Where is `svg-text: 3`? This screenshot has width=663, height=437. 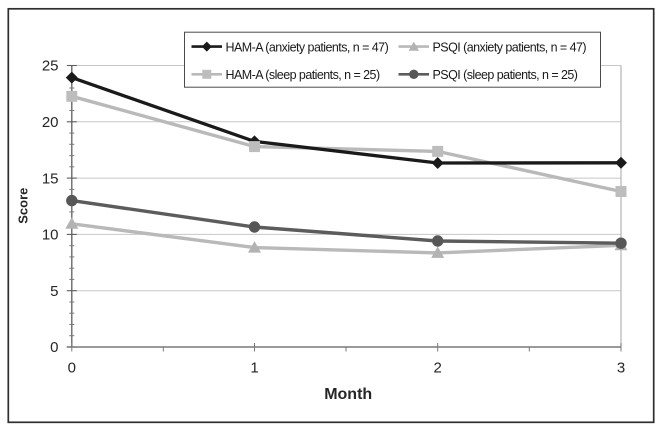 svg-text: 3 is located at coordinates (621, 368).